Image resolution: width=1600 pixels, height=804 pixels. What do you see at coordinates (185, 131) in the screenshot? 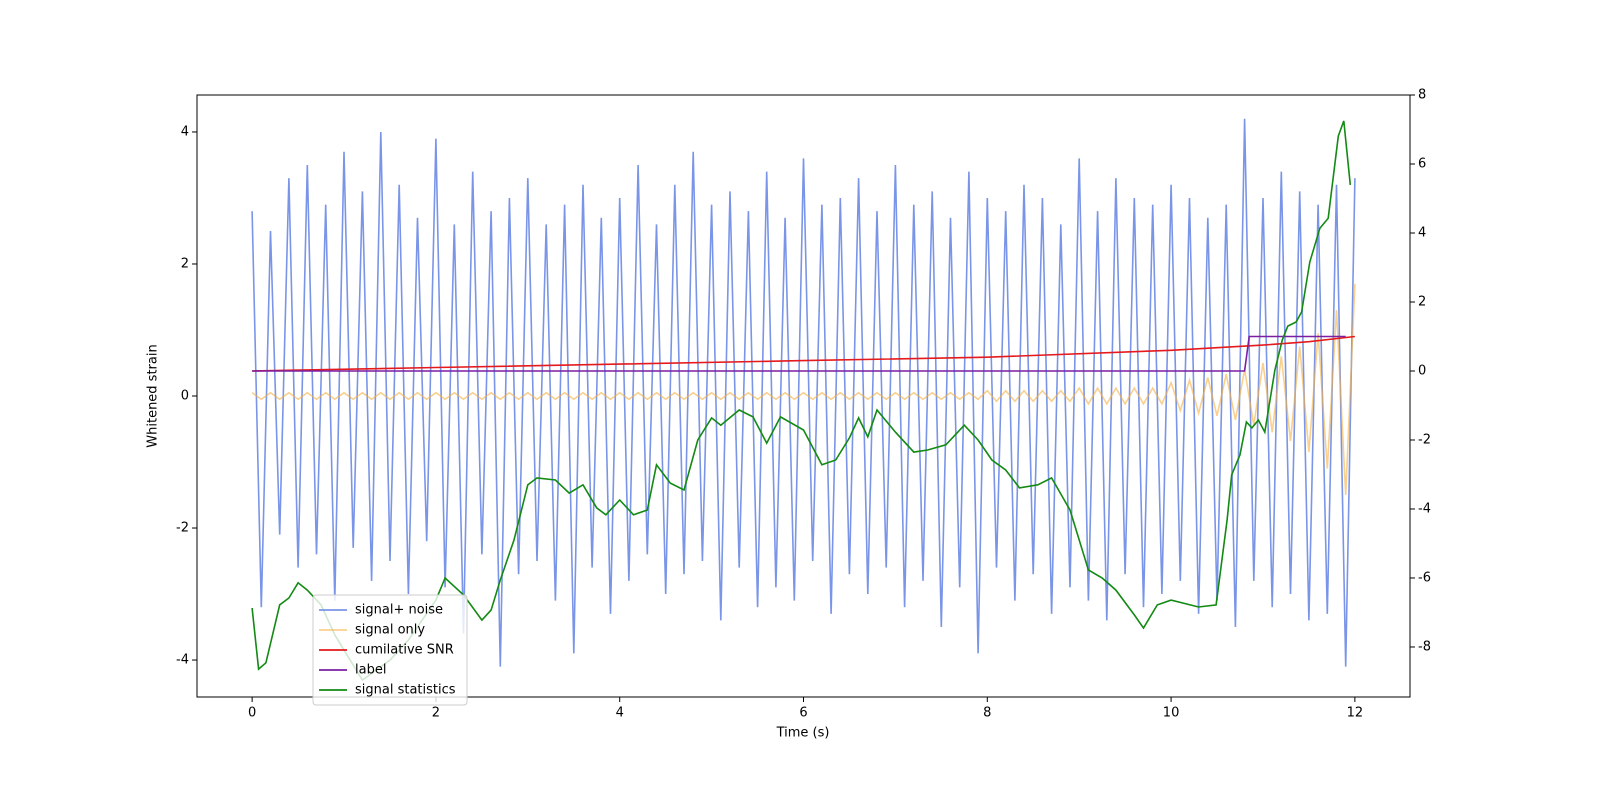
I see `y-tick-label: 4` at bounding box center [185, 131].